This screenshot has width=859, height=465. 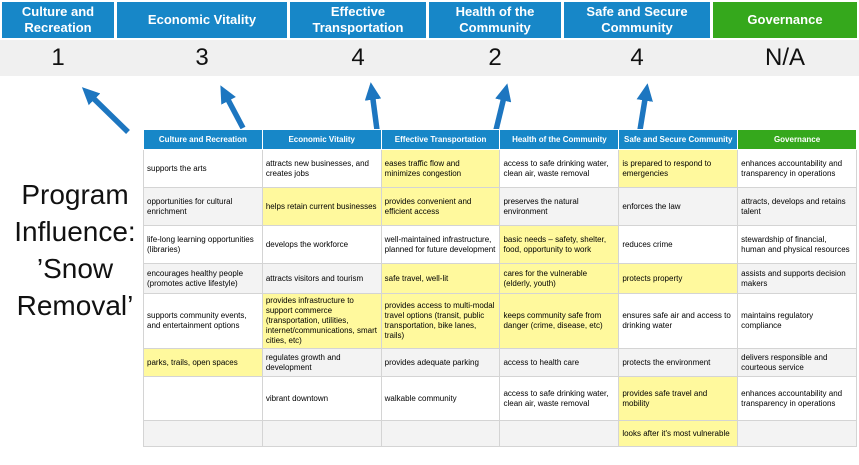 I want to click on pillar-header-economic-vitality: Economic Vitality, so click(x=202, y=20).